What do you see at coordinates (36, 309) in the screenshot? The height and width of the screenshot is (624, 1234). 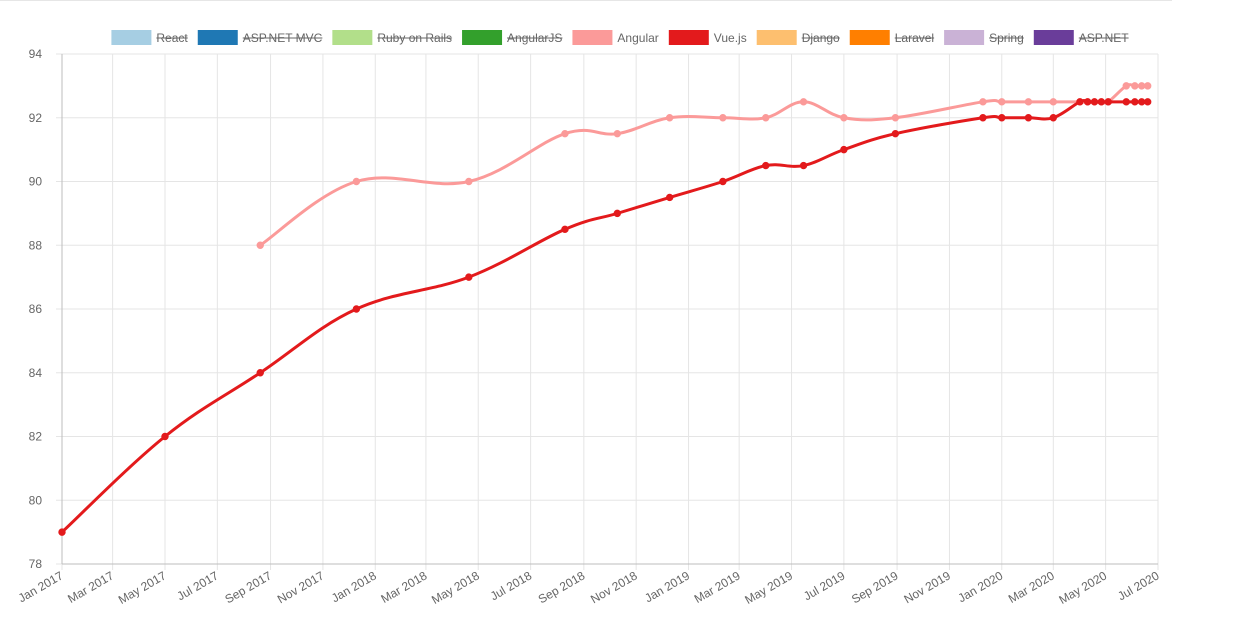 I see `y-tick-label: 86` at bounding box center [36, 309].